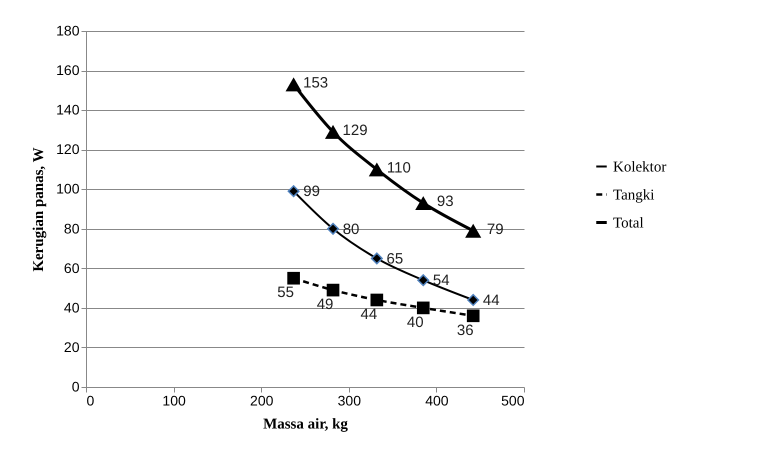 The height and width of the screenshot is (473, 780). Describe the element at coordinates (355, 130) in the screenshot. I see `data-label: 129` at that location.